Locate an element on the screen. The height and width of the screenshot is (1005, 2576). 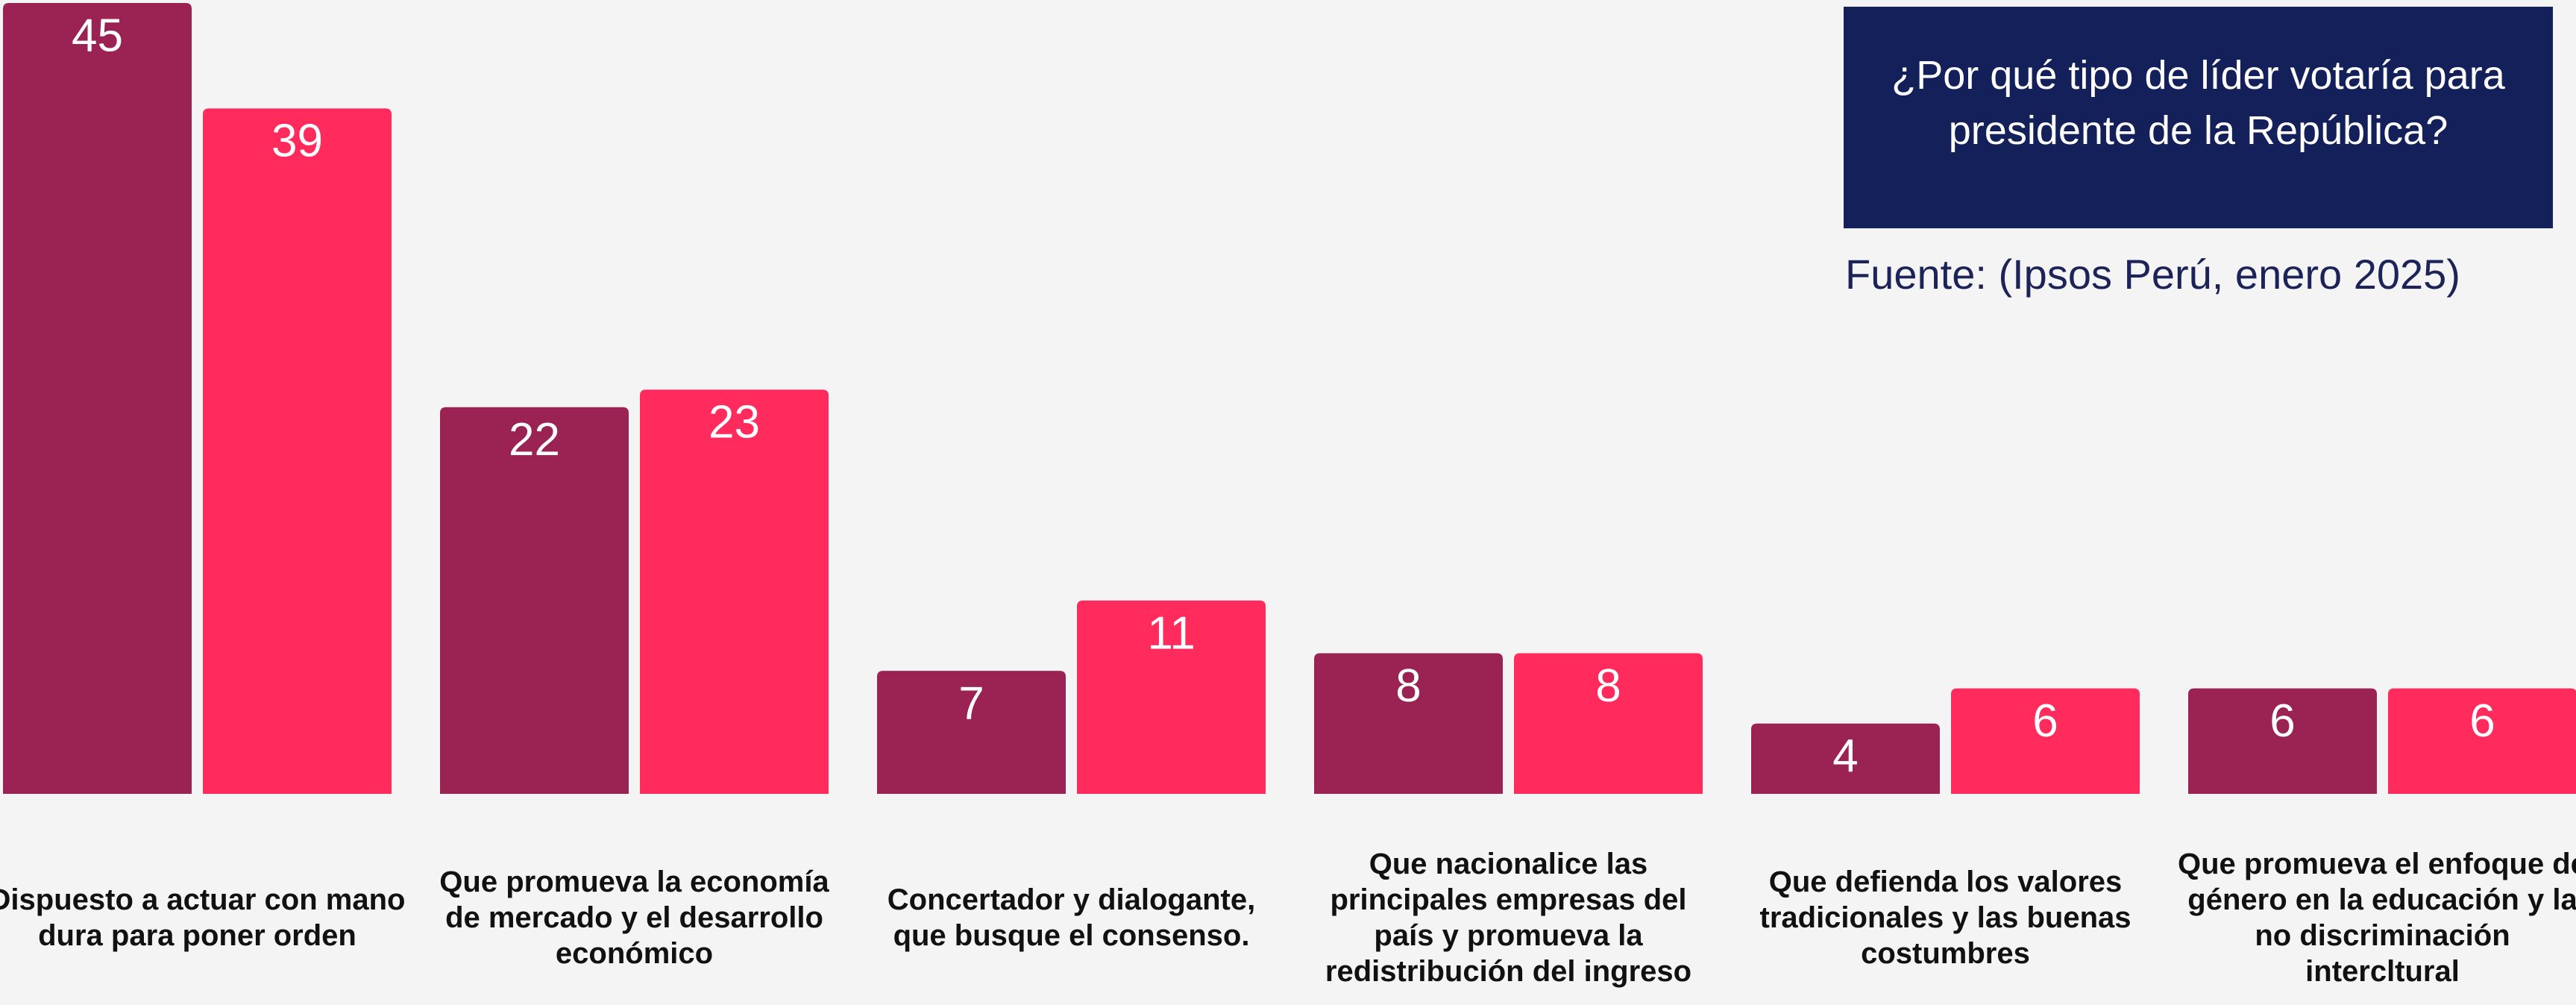
value-label: 23 is located at coordinates (735, 422).